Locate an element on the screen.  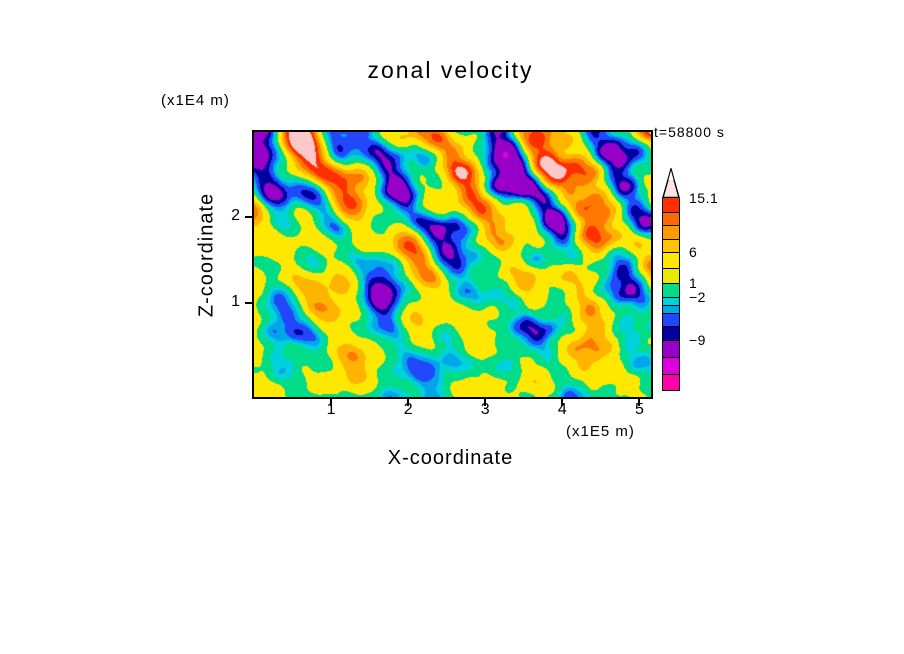
x-tick-label: 5 is located at coordinates (639, 409).